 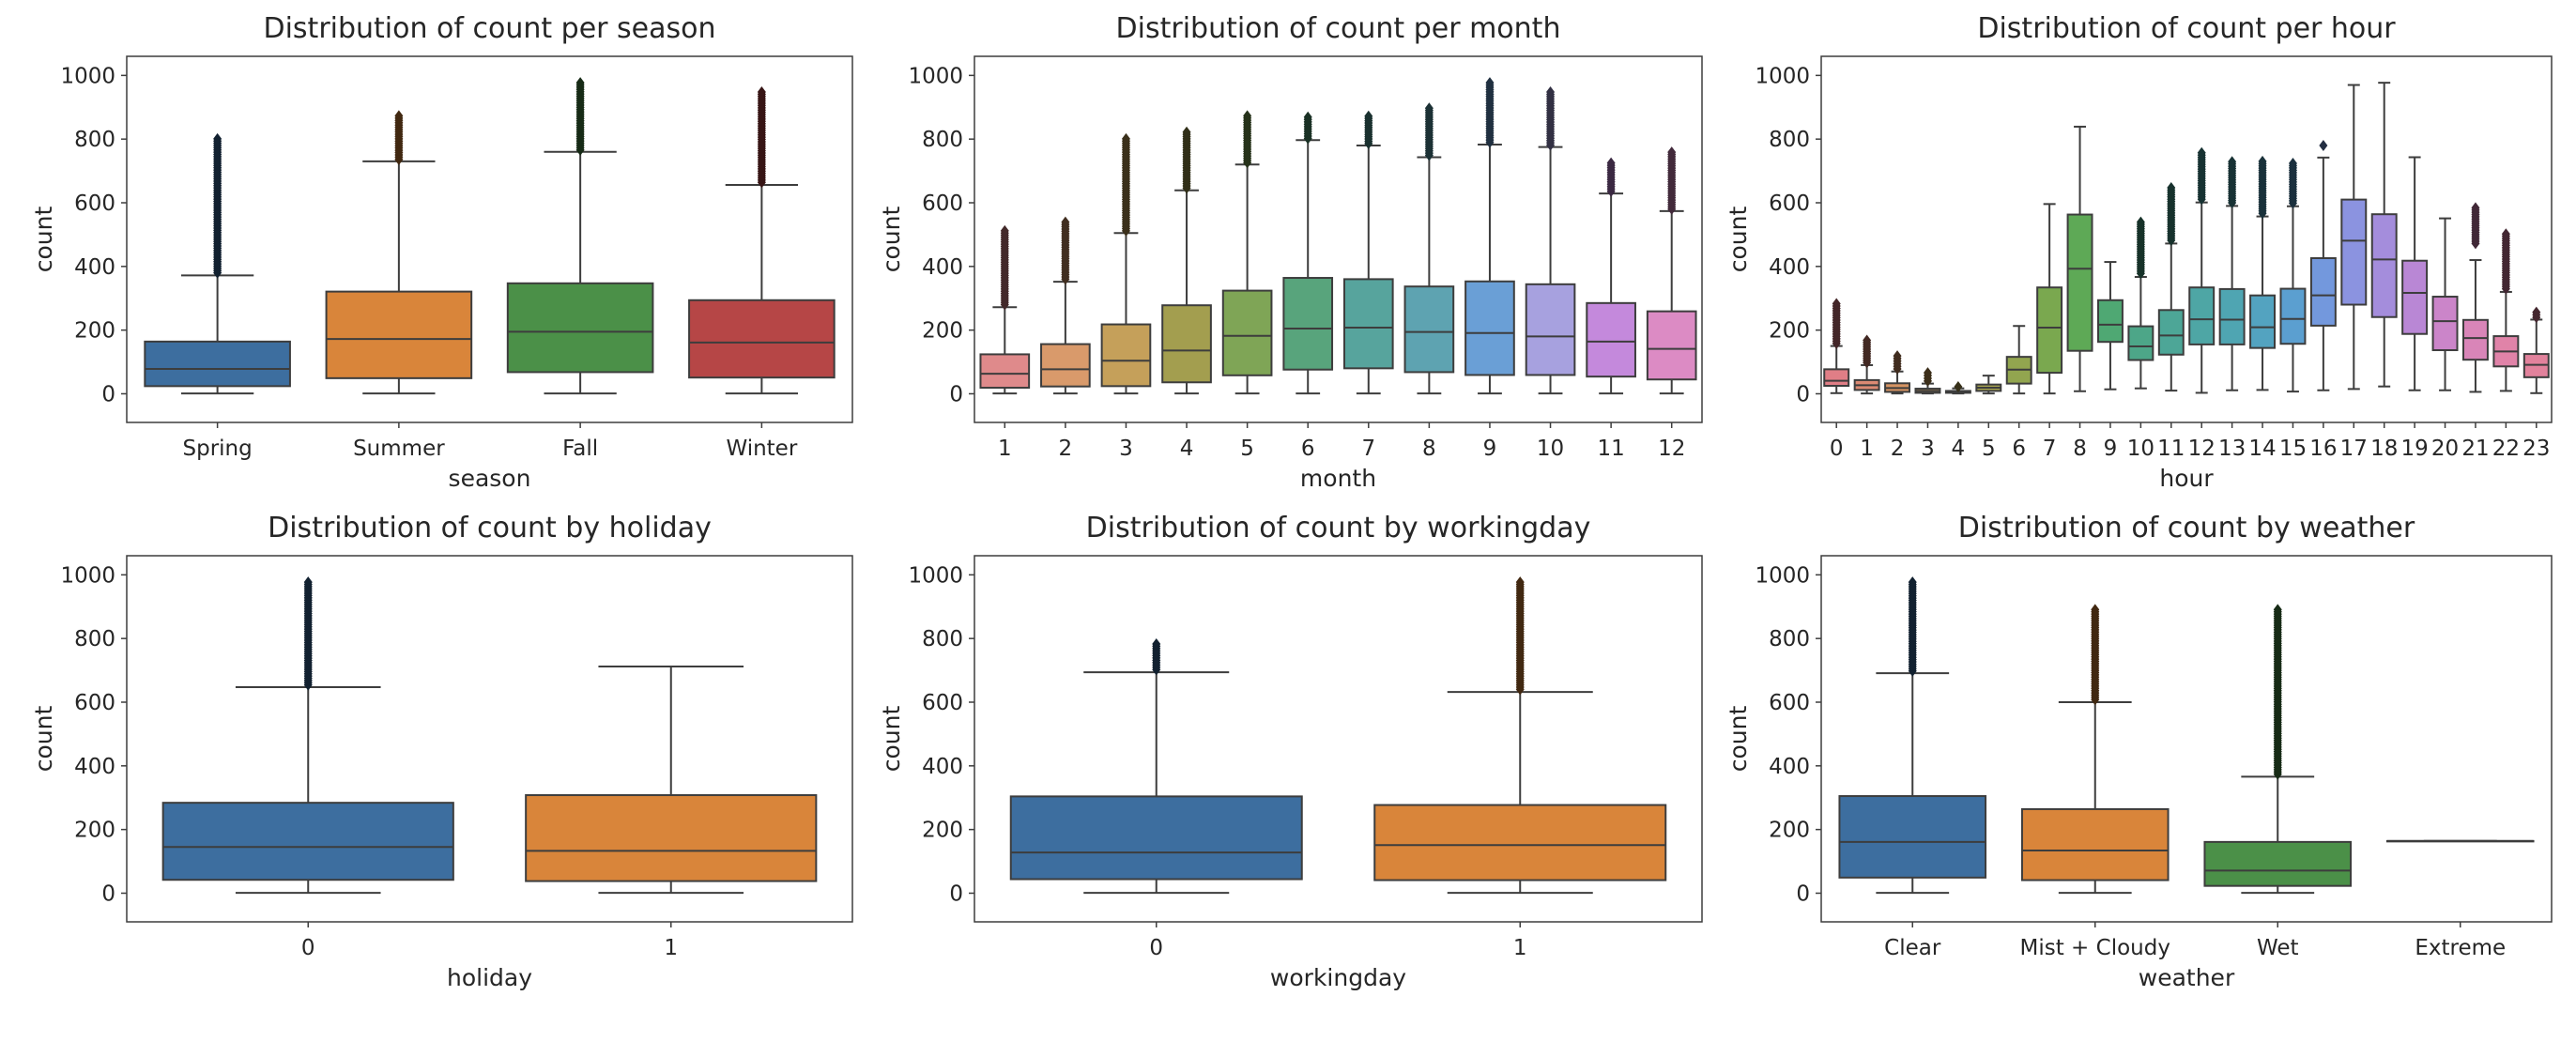 I want to click on x-tick-label: 0, so click(x=308, y=948).